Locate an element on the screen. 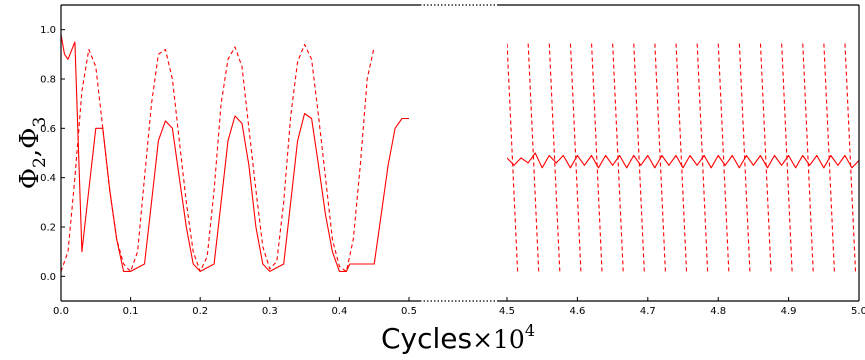 The width and height of the screenshot is (865, 360). x-tick-label: 4.9 is located at coordinates (789, 311).